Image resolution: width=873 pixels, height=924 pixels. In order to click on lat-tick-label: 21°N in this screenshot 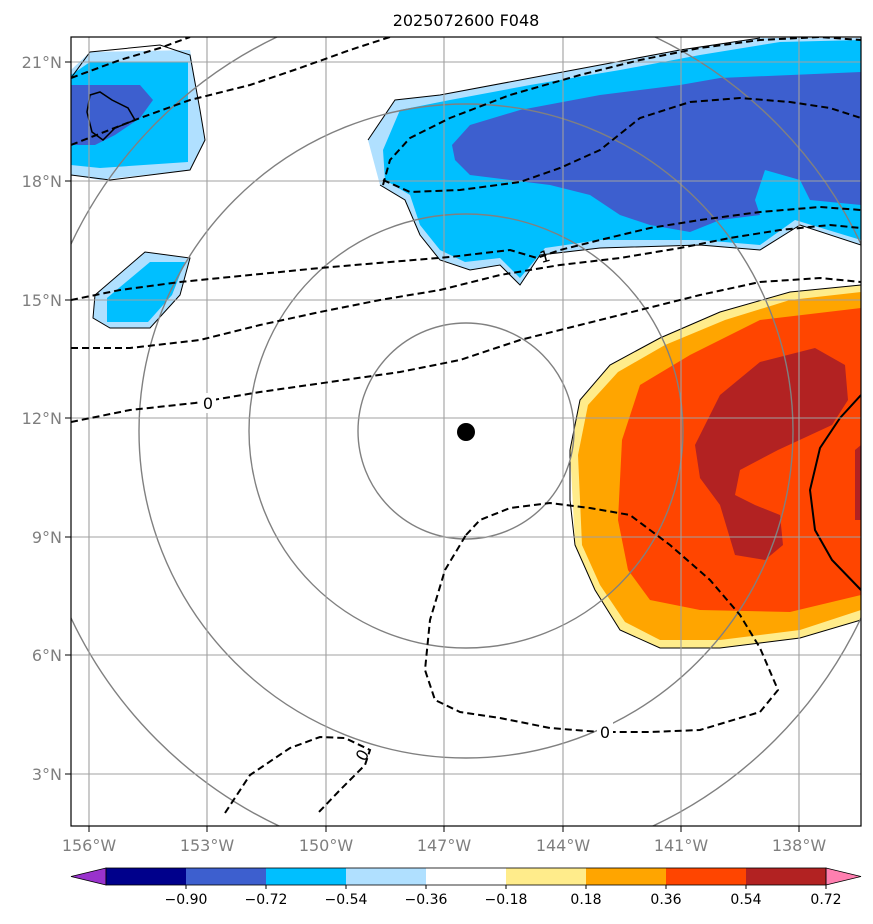, I will do `click(42, 62)`.